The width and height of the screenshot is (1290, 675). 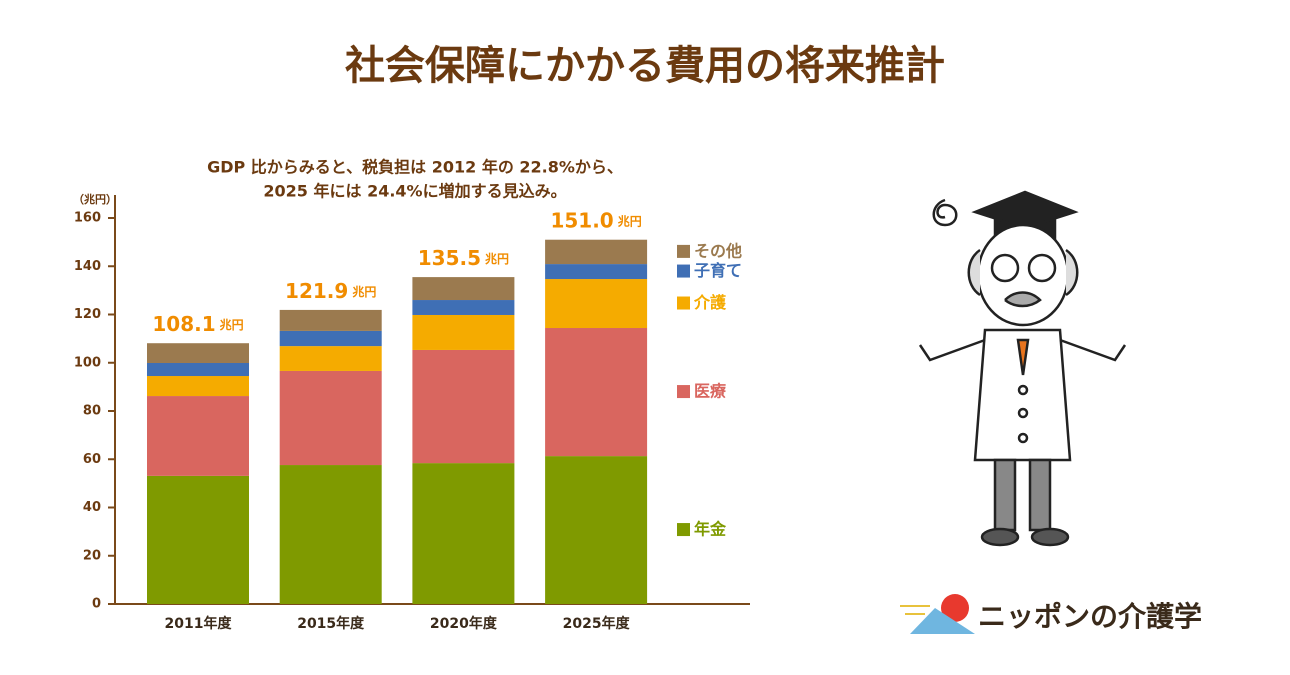 I want to click on x-tick-label: 2015年度, so click(x=331, y=623).